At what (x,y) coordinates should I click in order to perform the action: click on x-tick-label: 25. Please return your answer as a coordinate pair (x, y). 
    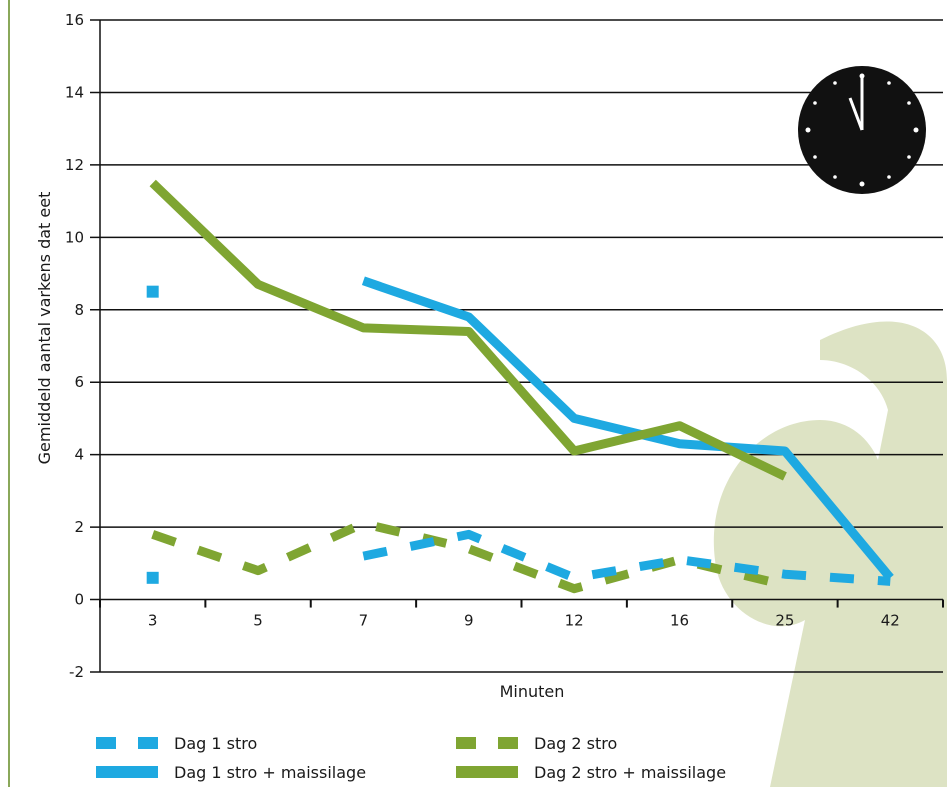
    Looking at the image, I should click on (784, 621).